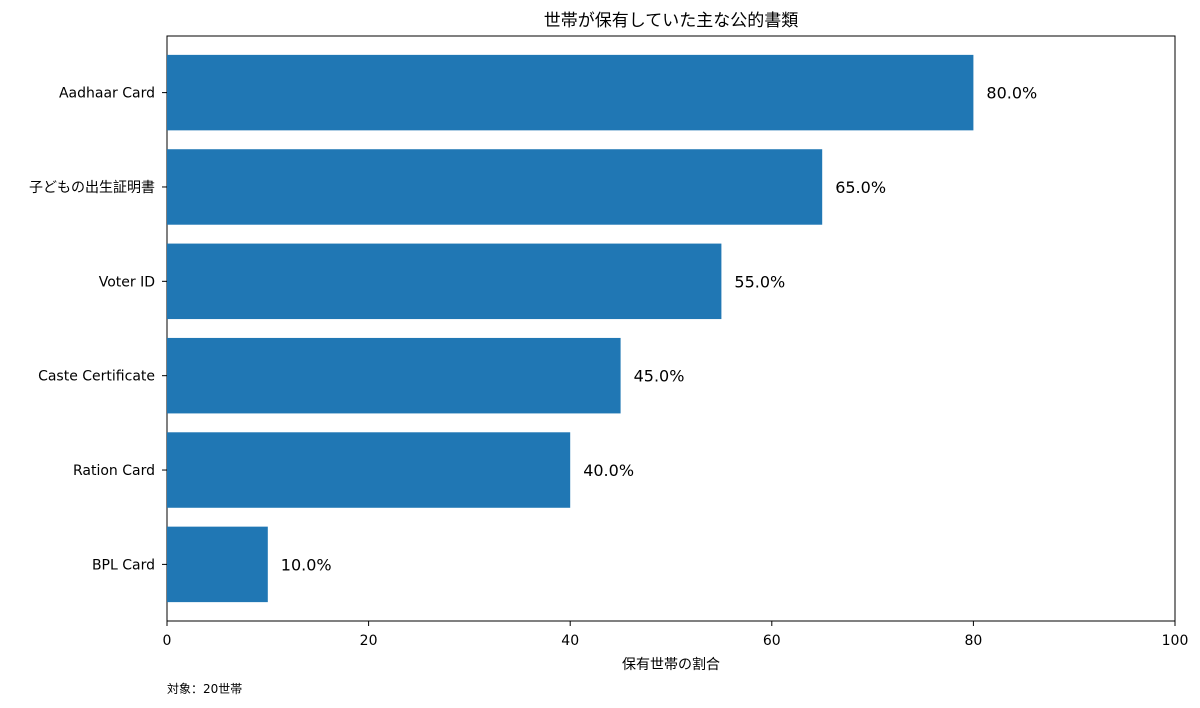 The height and width of the screenshot is (708, 1200). What do you see at coordinates (608, 470) in the screenshot?
I see `value-label: 40.0%` at bounding box center [608, 470].